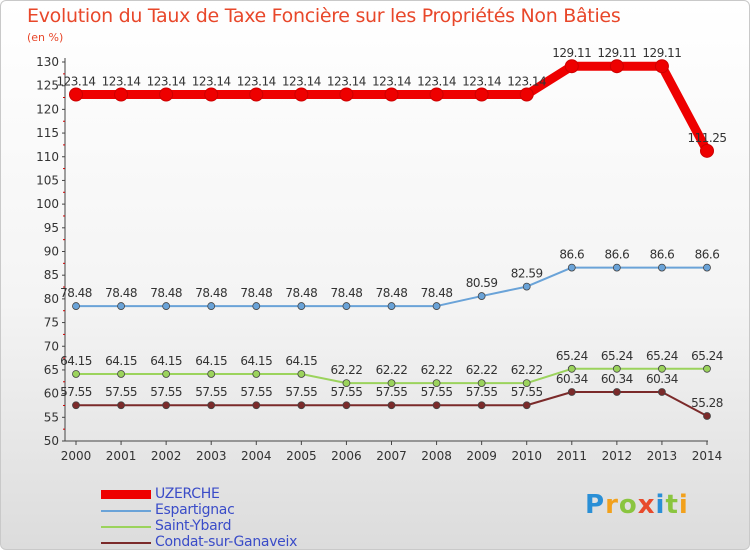  Describe the element at coordinates (47, 86) in the screenshot. I see `y-tick-label: 125` at that location.